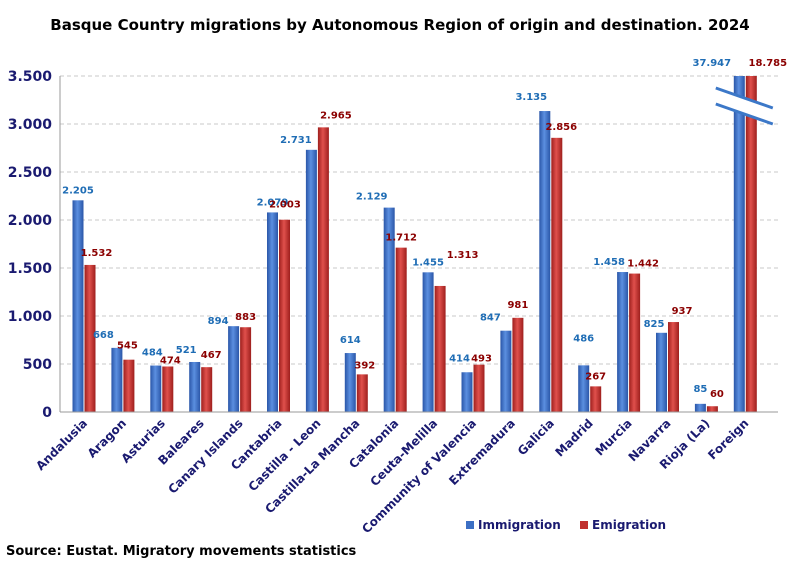  I want to click on axis-break-gap, so click(744, 106).